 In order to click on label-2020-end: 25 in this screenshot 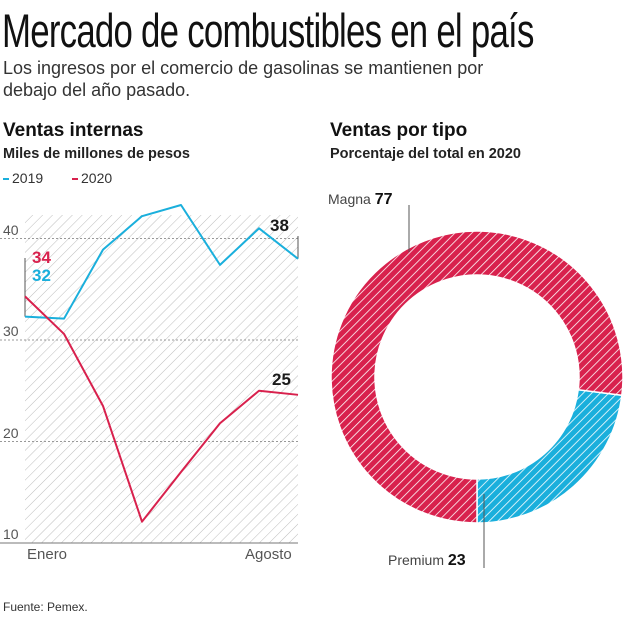, I will do `click(281, 379)`.